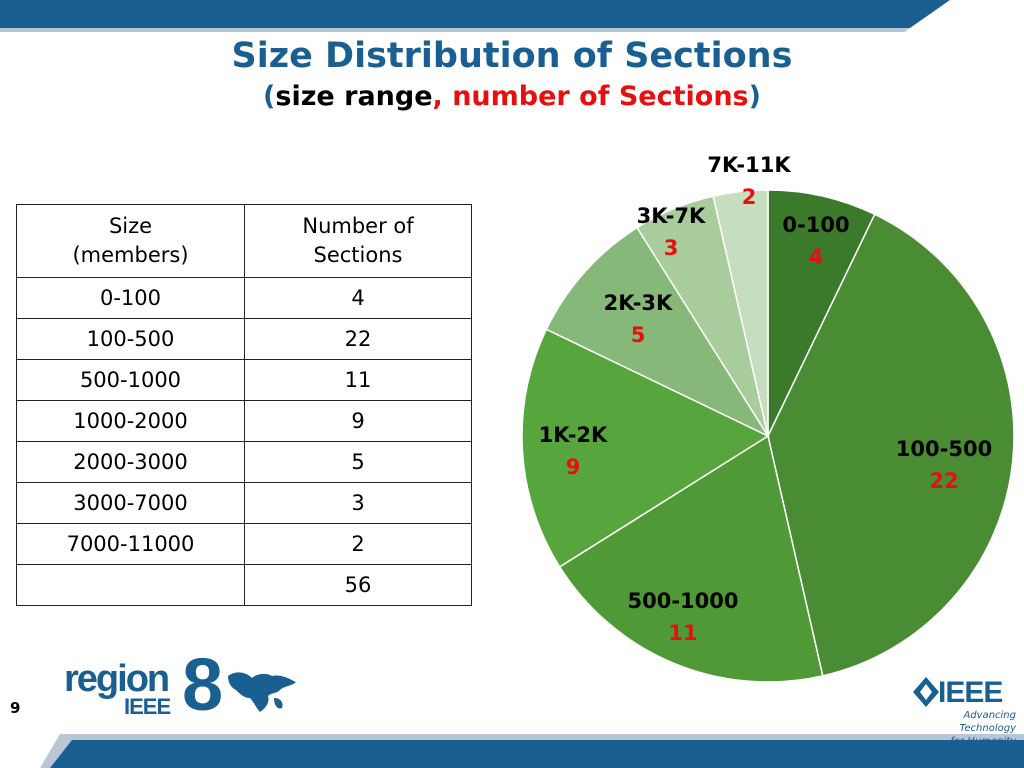 Image resolution: width=1024 pixels, height=768 pixels. I want to click on pie-label-value: 11, so click(682, 633).